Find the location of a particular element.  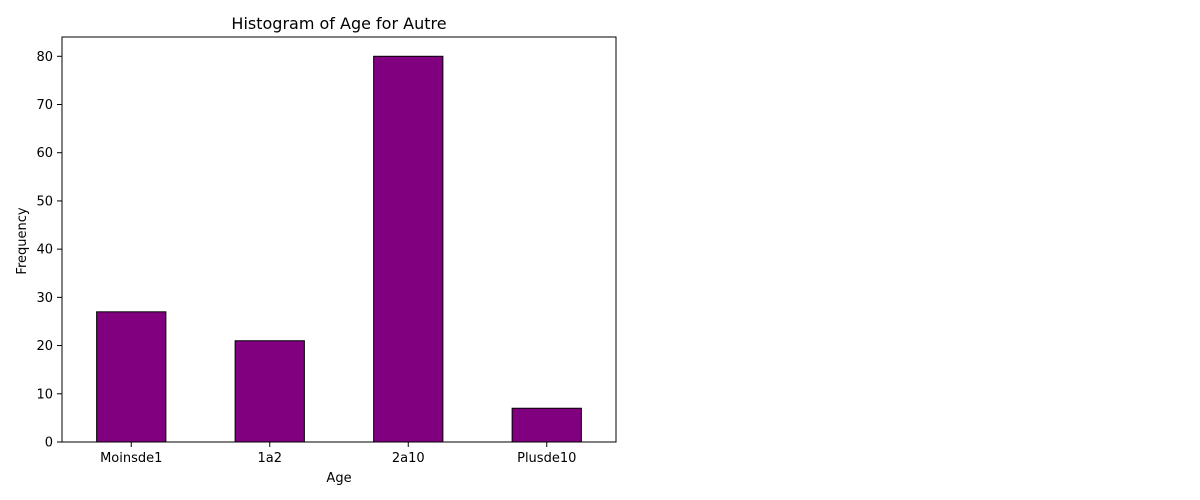

x-tick-label: 1a2 is located at coordinates (269, 458).